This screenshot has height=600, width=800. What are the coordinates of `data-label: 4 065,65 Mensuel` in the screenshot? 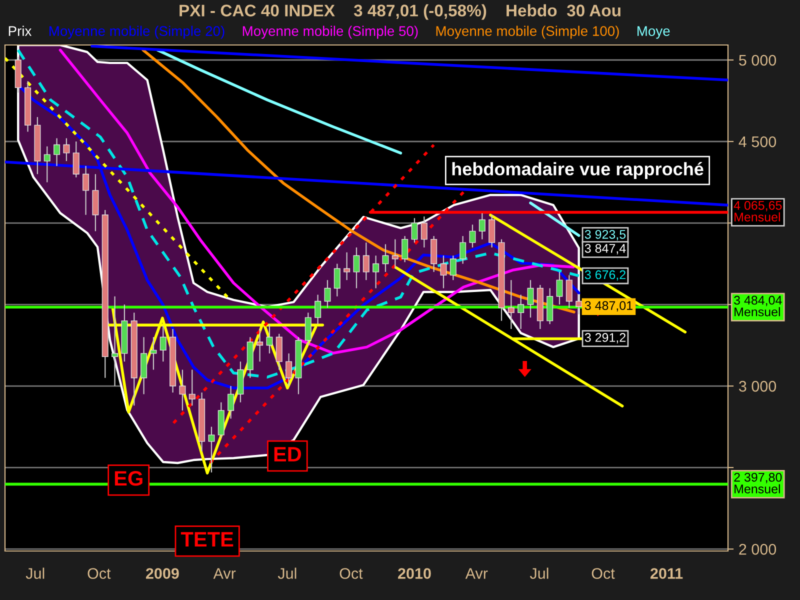 It's located at (758, 211).